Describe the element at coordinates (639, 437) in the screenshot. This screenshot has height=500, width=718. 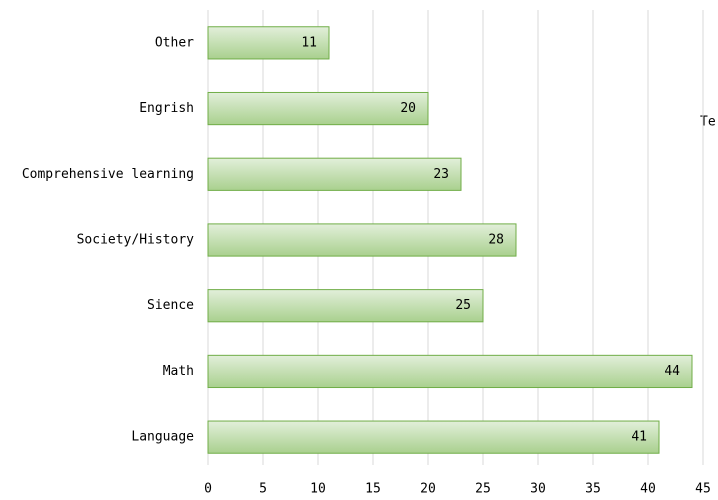
I see `data-label: 41` at that location.